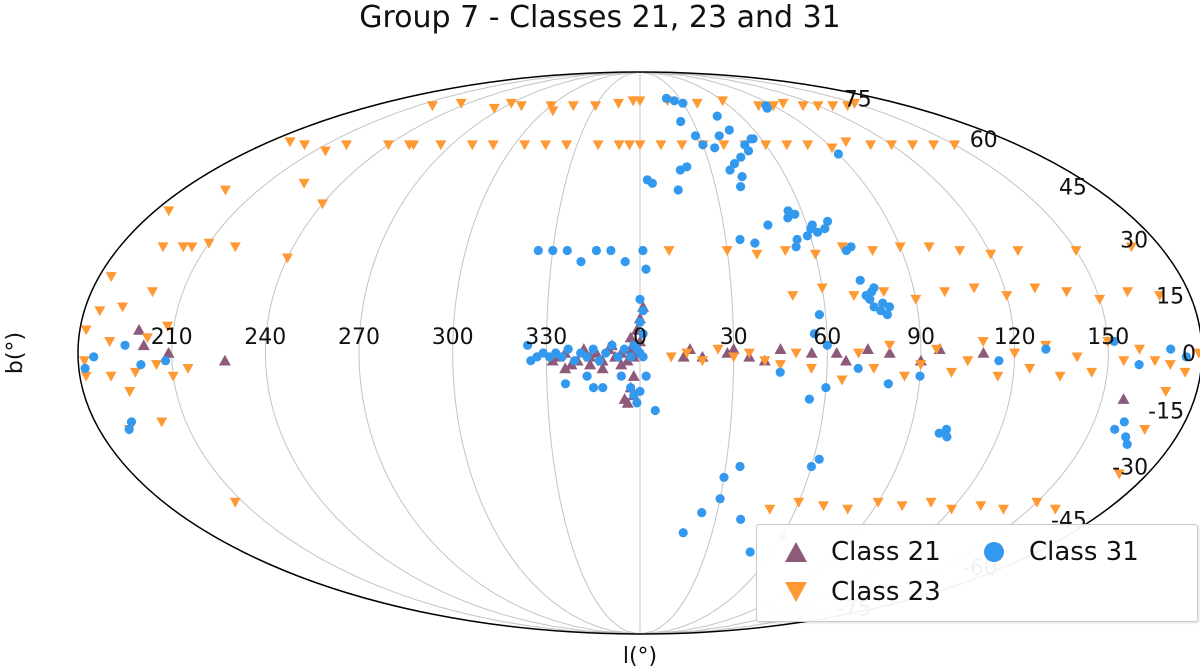 Image resolution: width=1200 pixels, height=669 pixels. Describe the element at coordinates (858, 99) in the screenshot. I see `y-tick-label: 75` at that location.